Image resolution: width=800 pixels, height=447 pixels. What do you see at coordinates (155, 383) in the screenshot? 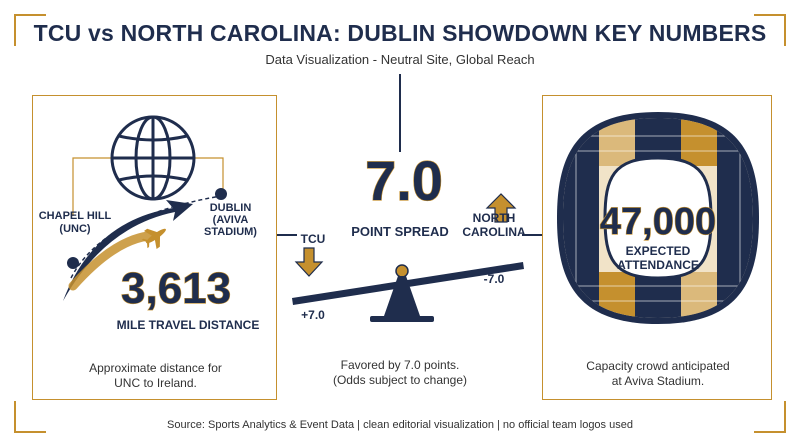
I see `travel-caption-line2: UNC to Ireland.` at bounding box center [155, 383].